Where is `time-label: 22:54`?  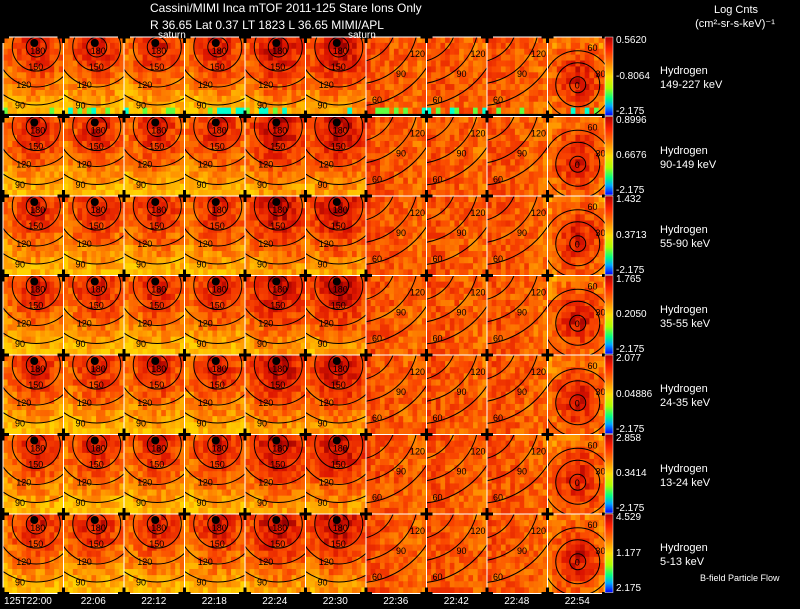
time-label: 22:54 is located at coordinates (577, 601).